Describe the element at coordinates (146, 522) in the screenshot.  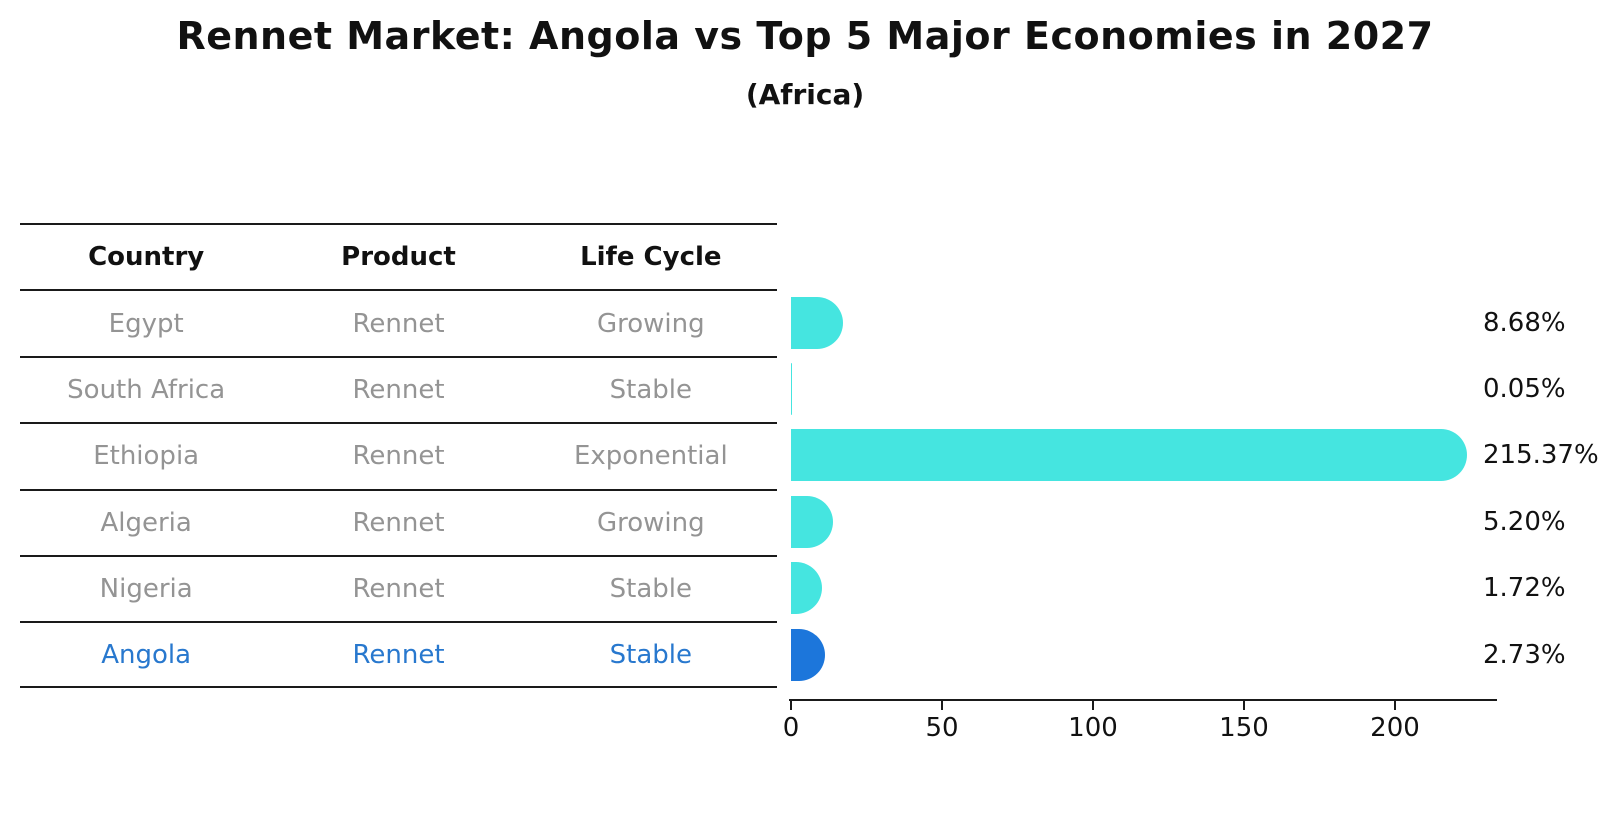
I see `cell-country: Algeria` at that location.